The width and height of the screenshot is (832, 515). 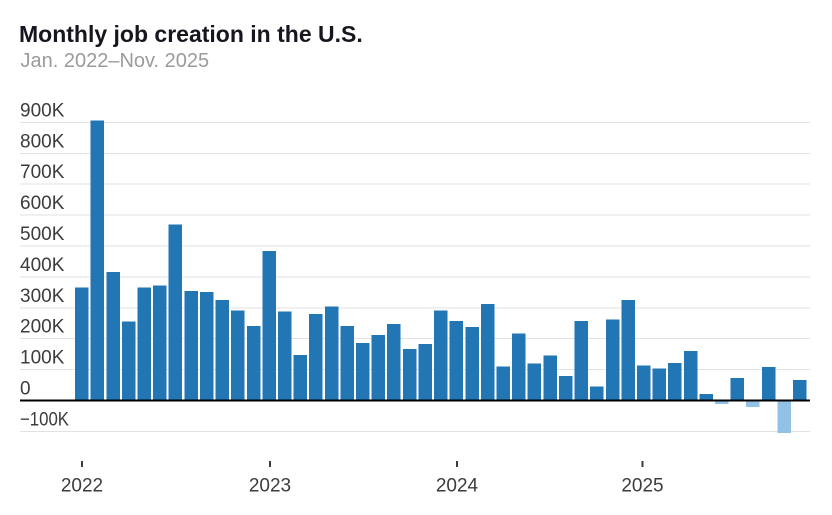 I want to click on svg-text: 900K, so click(x=42, y=110).